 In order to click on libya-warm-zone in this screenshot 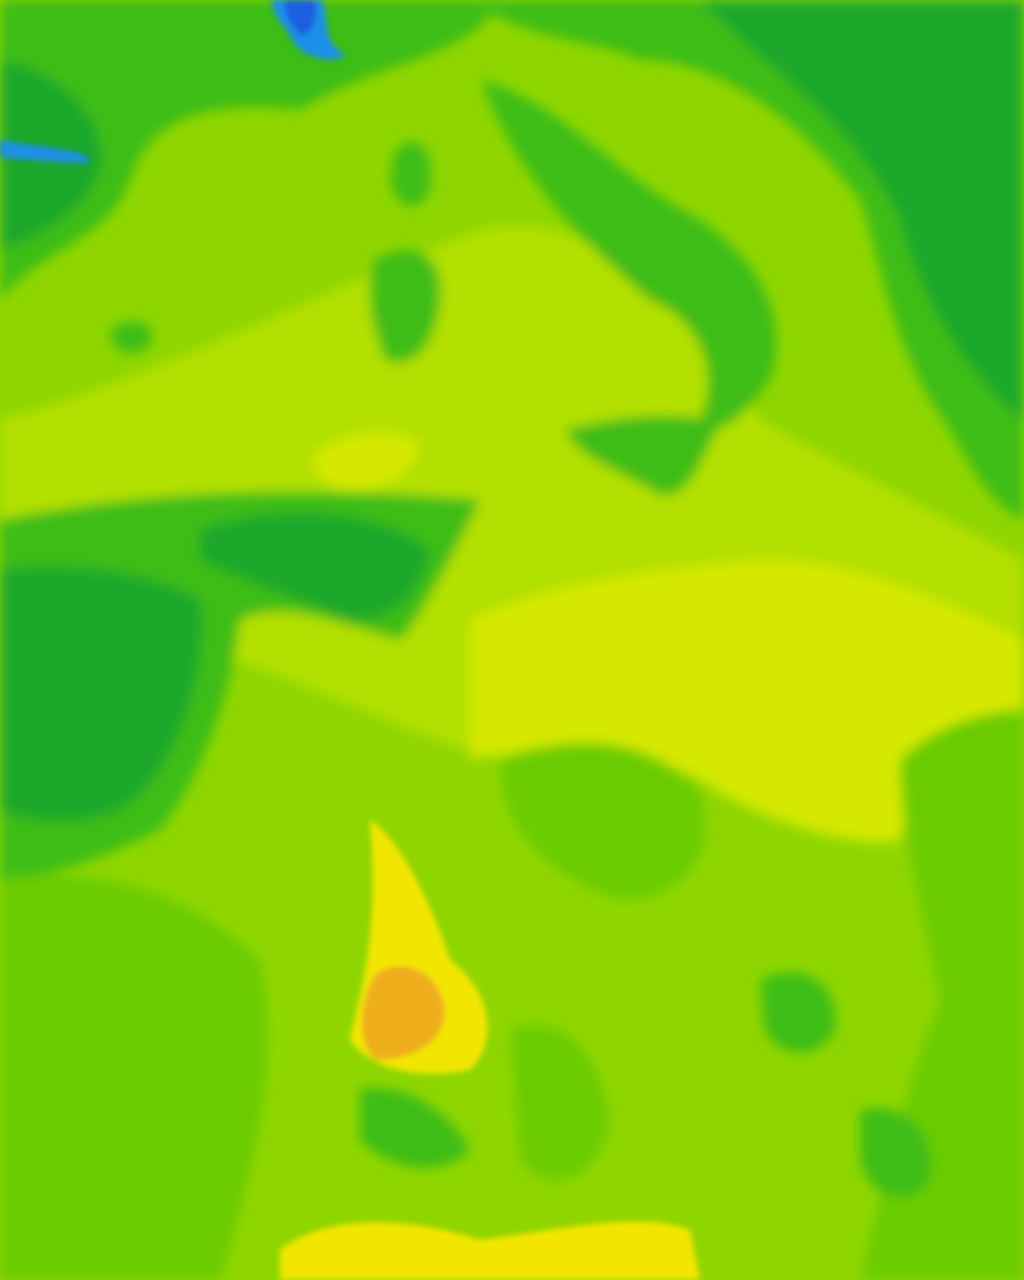, I will do `click(747, 701)`.